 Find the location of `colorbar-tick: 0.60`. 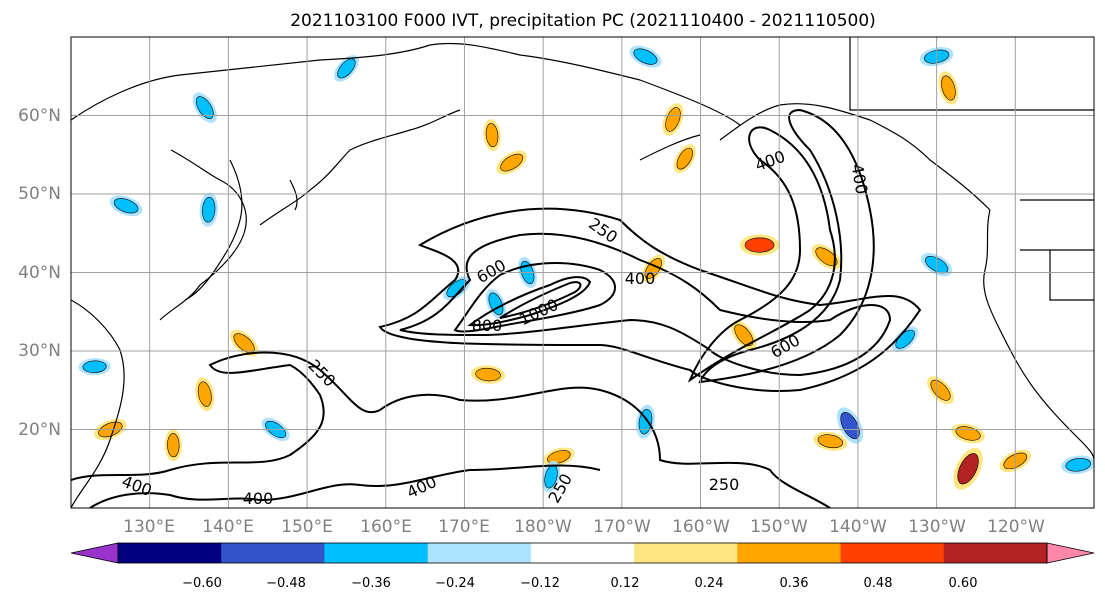

colorbar-tick: 0.60 is located at coordinates (963, 583).